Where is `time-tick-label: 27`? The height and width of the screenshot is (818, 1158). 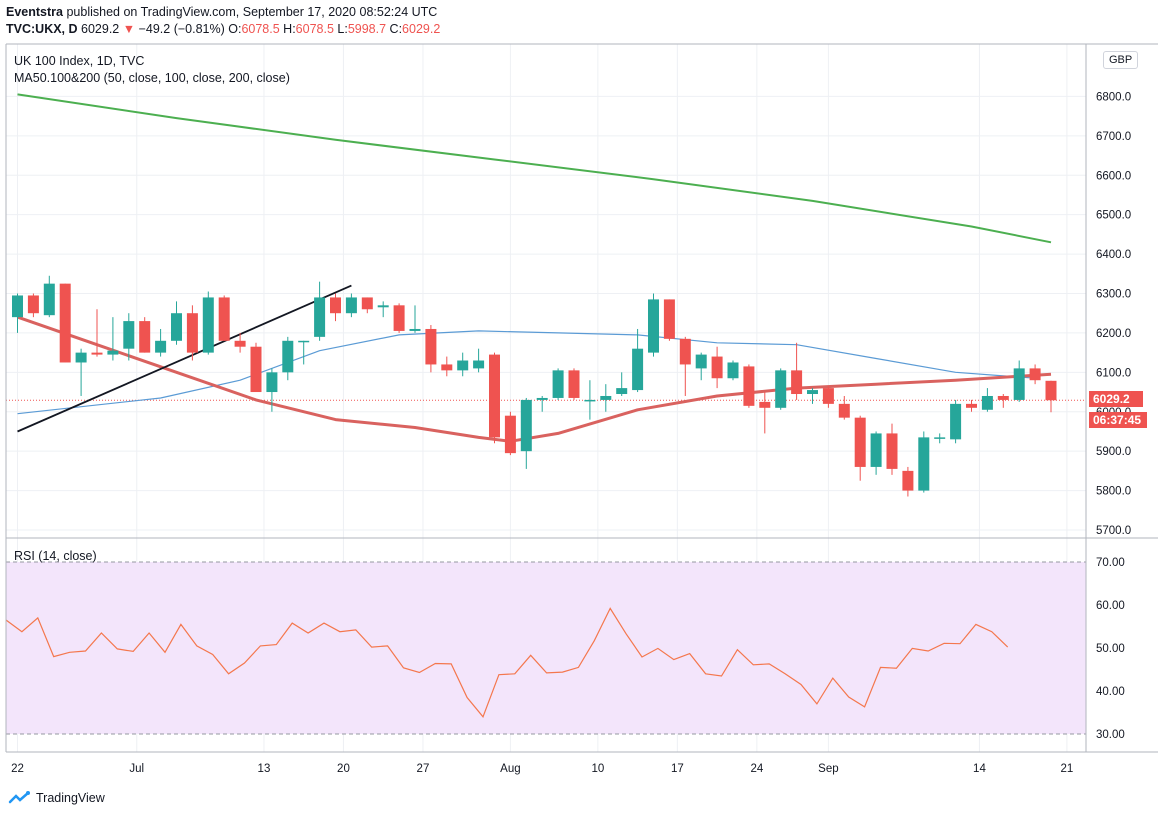
time-tick-label: 27 is located at coordinates (423, 769).